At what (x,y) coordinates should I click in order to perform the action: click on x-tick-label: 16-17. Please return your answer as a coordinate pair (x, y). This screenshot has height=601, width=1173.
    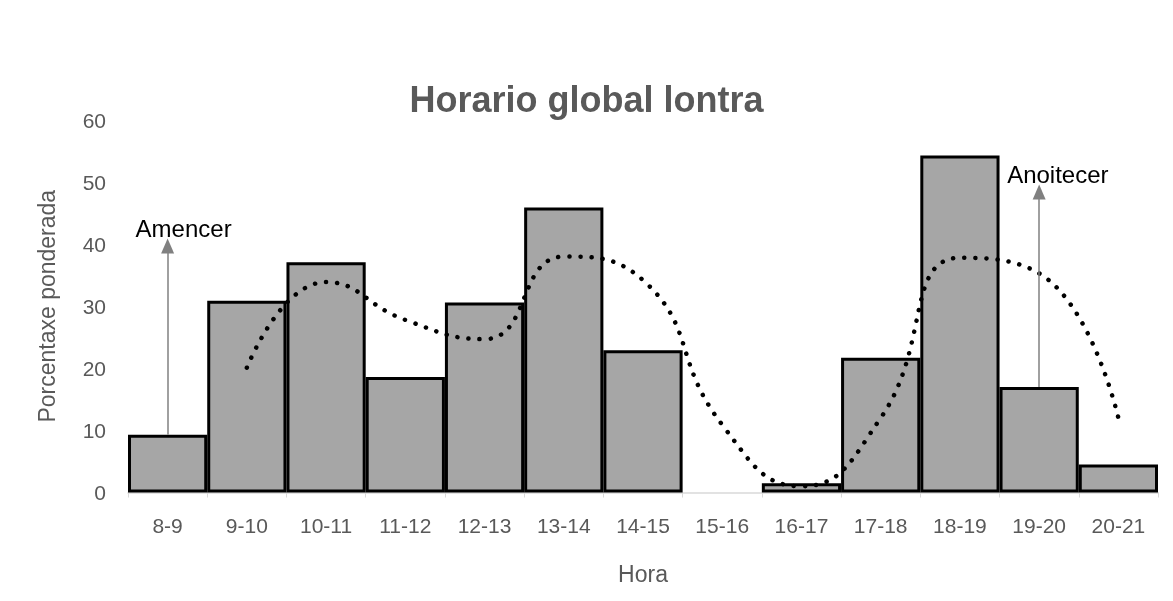
    Looking at the image, I should click on (801, 525).